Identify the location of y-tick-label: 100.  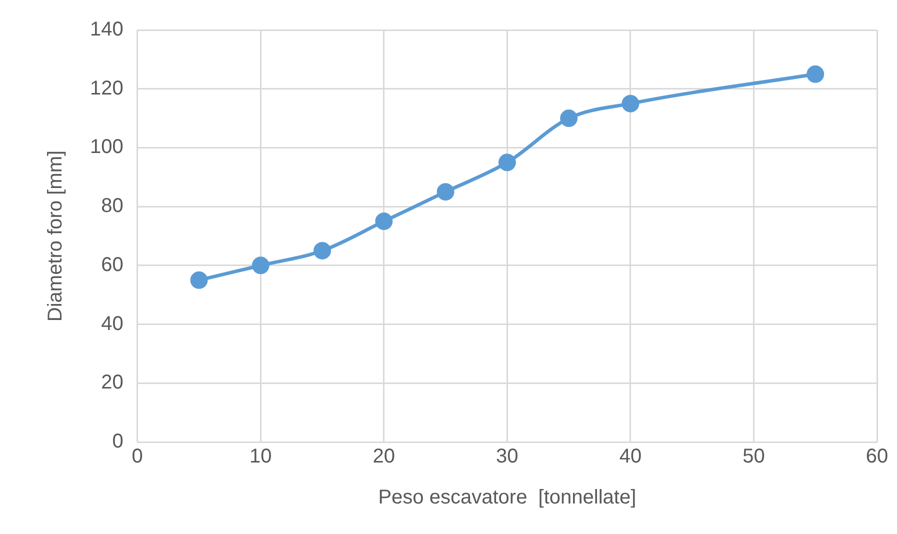
(107, 147).